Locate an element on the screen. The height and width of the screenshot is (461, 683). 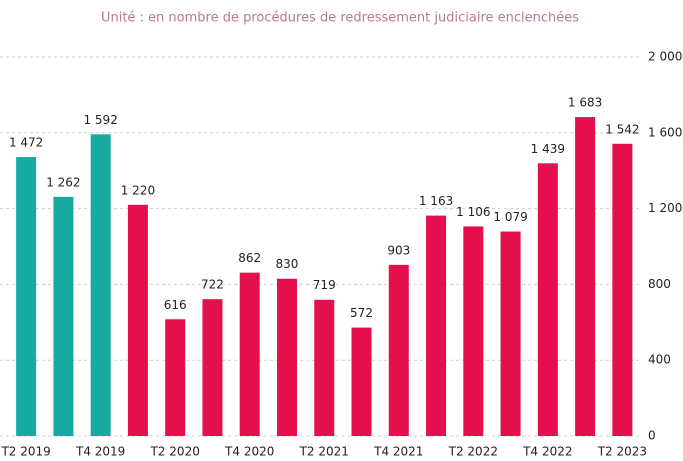
value-label: 1 683 is located at coordinates (585, 103).